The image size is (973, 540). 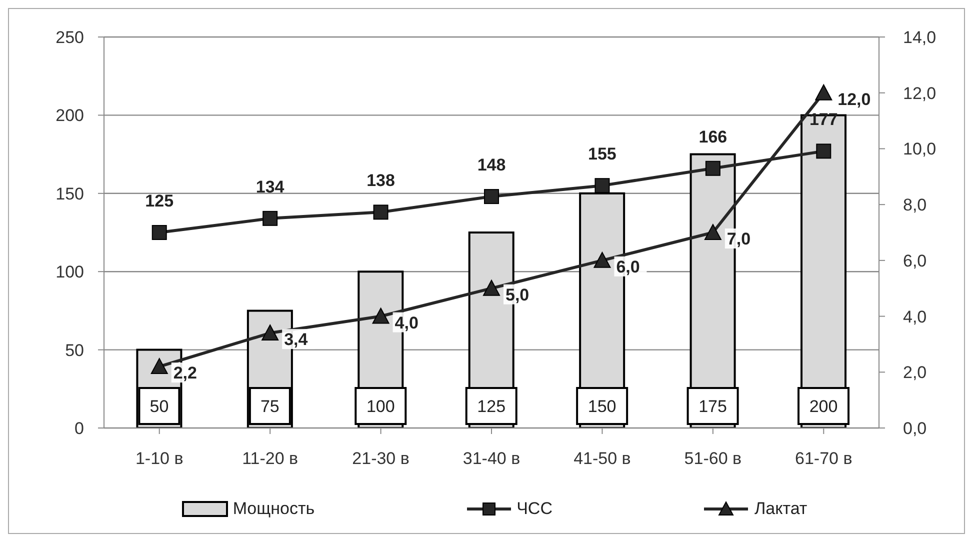 What do you see at coordinates (738, 238) in the screenshot?
I see `data-label: 7,0` at bounding box center [738, 238].